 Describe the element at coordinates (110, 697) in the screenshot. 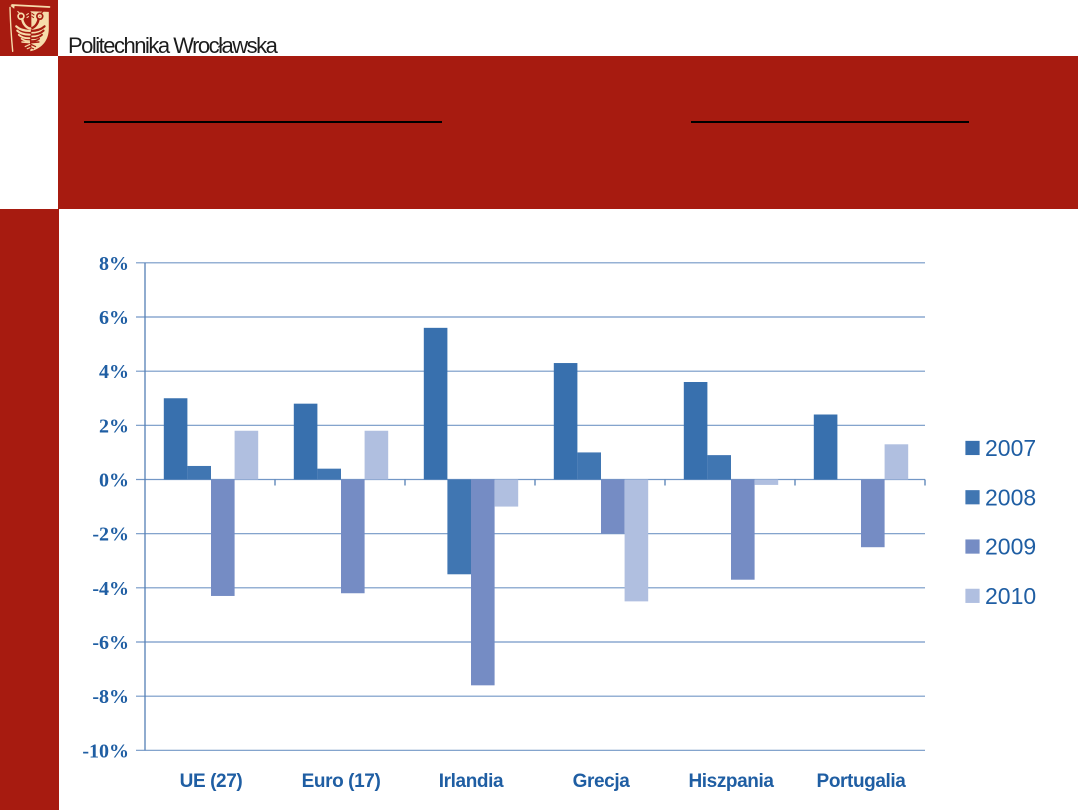

I see `svg-text: -8%` at that location.